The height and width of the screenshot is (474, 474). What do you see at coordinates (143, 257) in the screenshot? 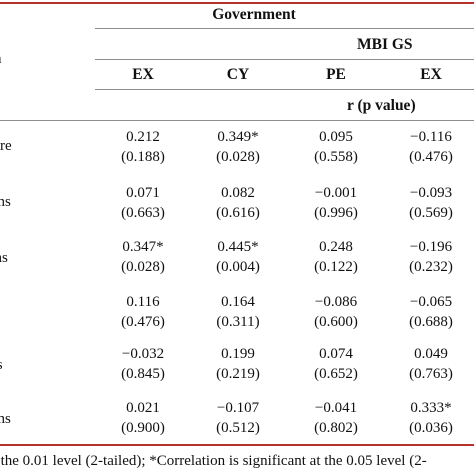
I see `table-cell: 0.347* (0.028)` at bounding box center [143, 257].